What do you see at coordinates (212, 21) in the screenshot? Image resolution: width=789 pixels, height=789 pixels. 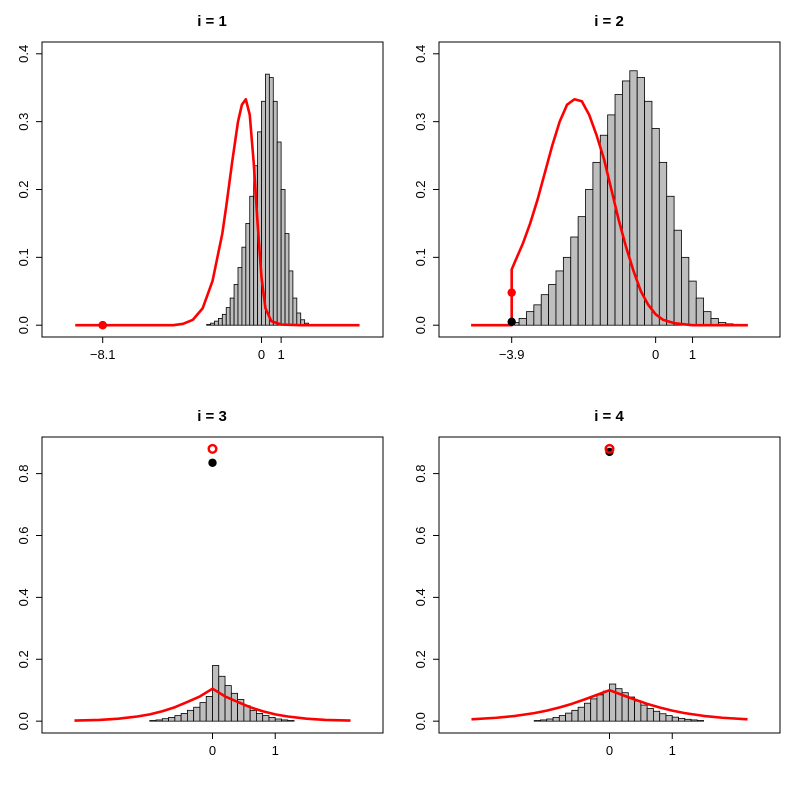 I see `panel-title: i = 1` at bounding box center [212, 21].